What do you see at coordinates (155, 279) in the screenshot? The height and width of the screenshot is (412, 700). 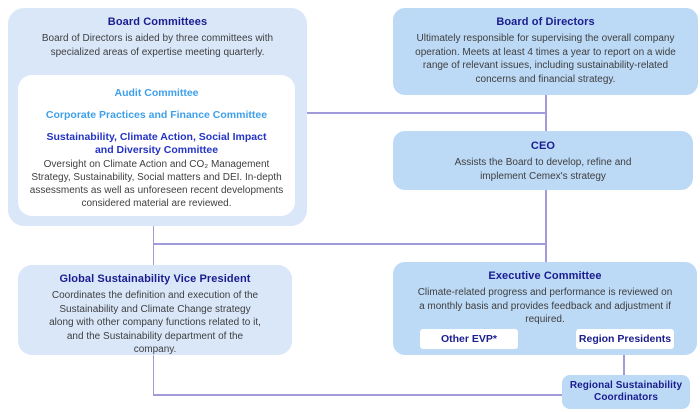 I see `global-sustainability-vp-title: Global Sustainability Vice President` at bounding box center [155, 279].